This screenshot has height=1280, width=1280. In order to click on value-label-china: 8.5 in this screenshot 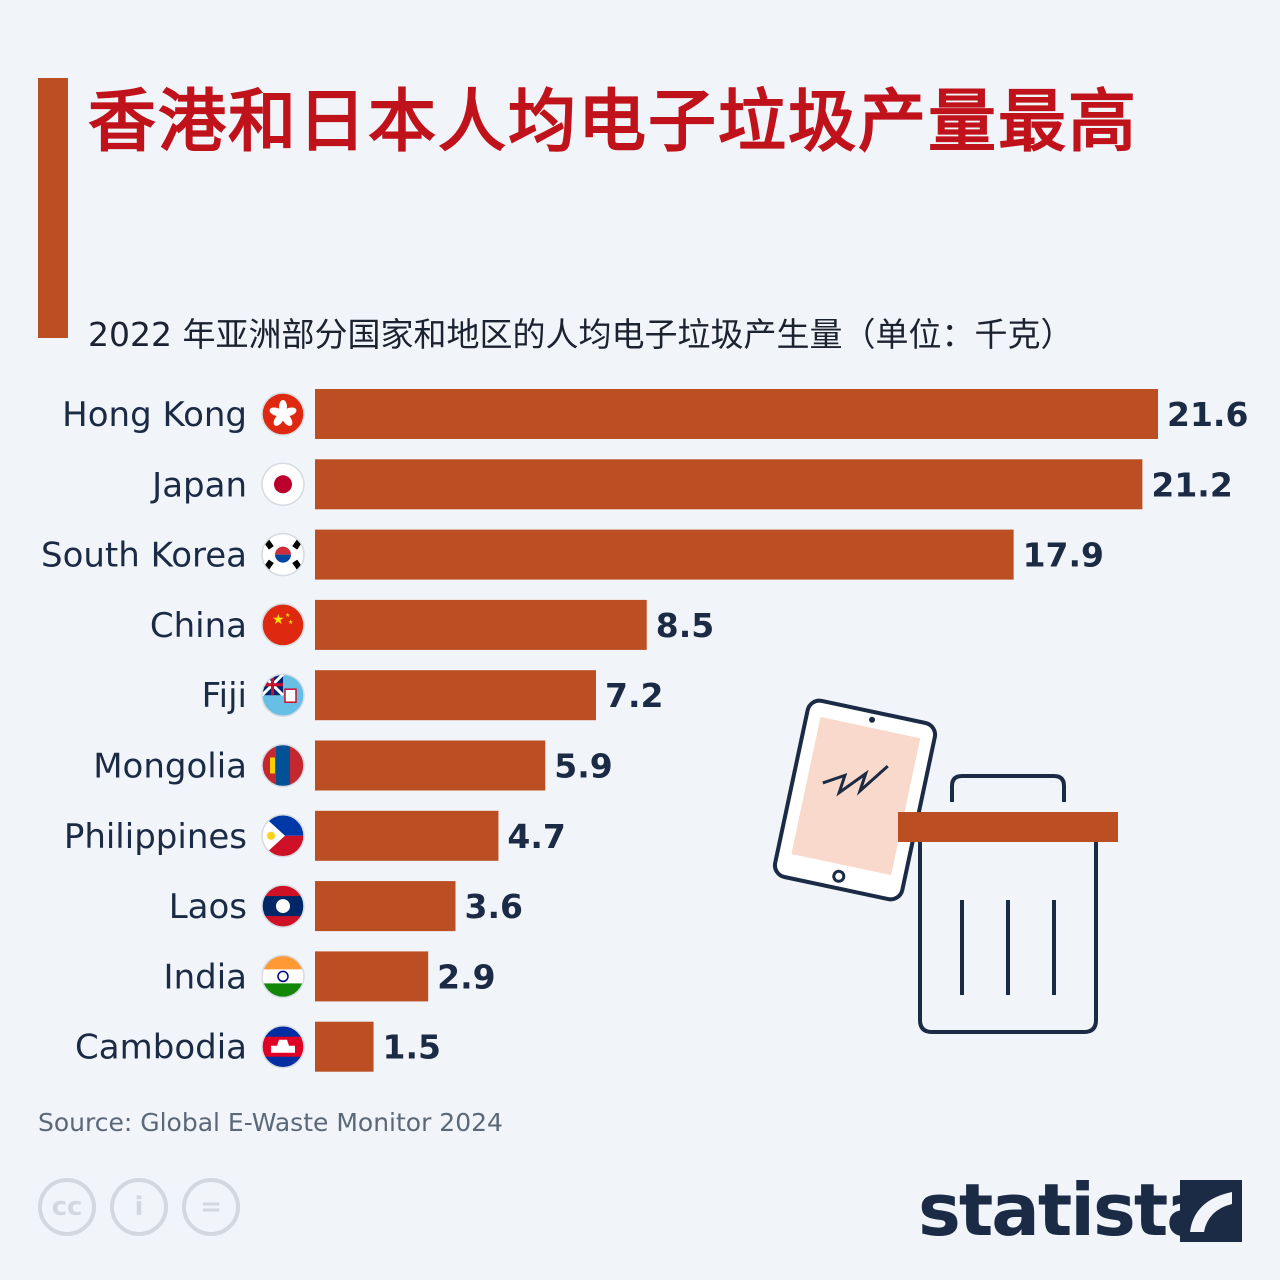, I will do `click(685, 625)`.